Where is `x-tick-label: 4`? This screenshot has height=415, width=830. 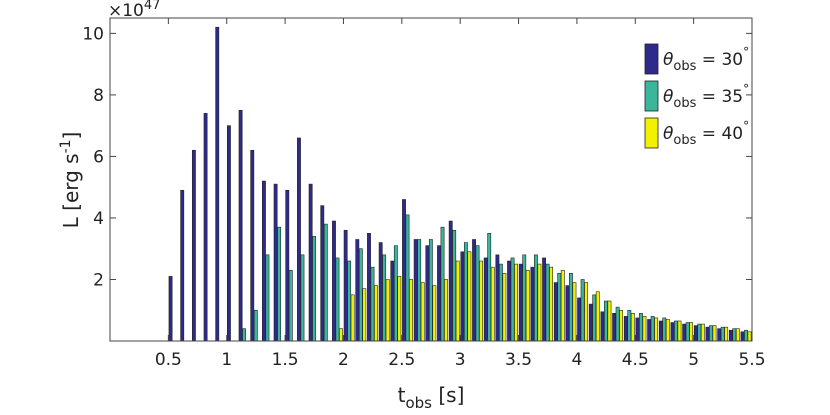 x-tick-label: 4 is located at coordinates (576, 360).